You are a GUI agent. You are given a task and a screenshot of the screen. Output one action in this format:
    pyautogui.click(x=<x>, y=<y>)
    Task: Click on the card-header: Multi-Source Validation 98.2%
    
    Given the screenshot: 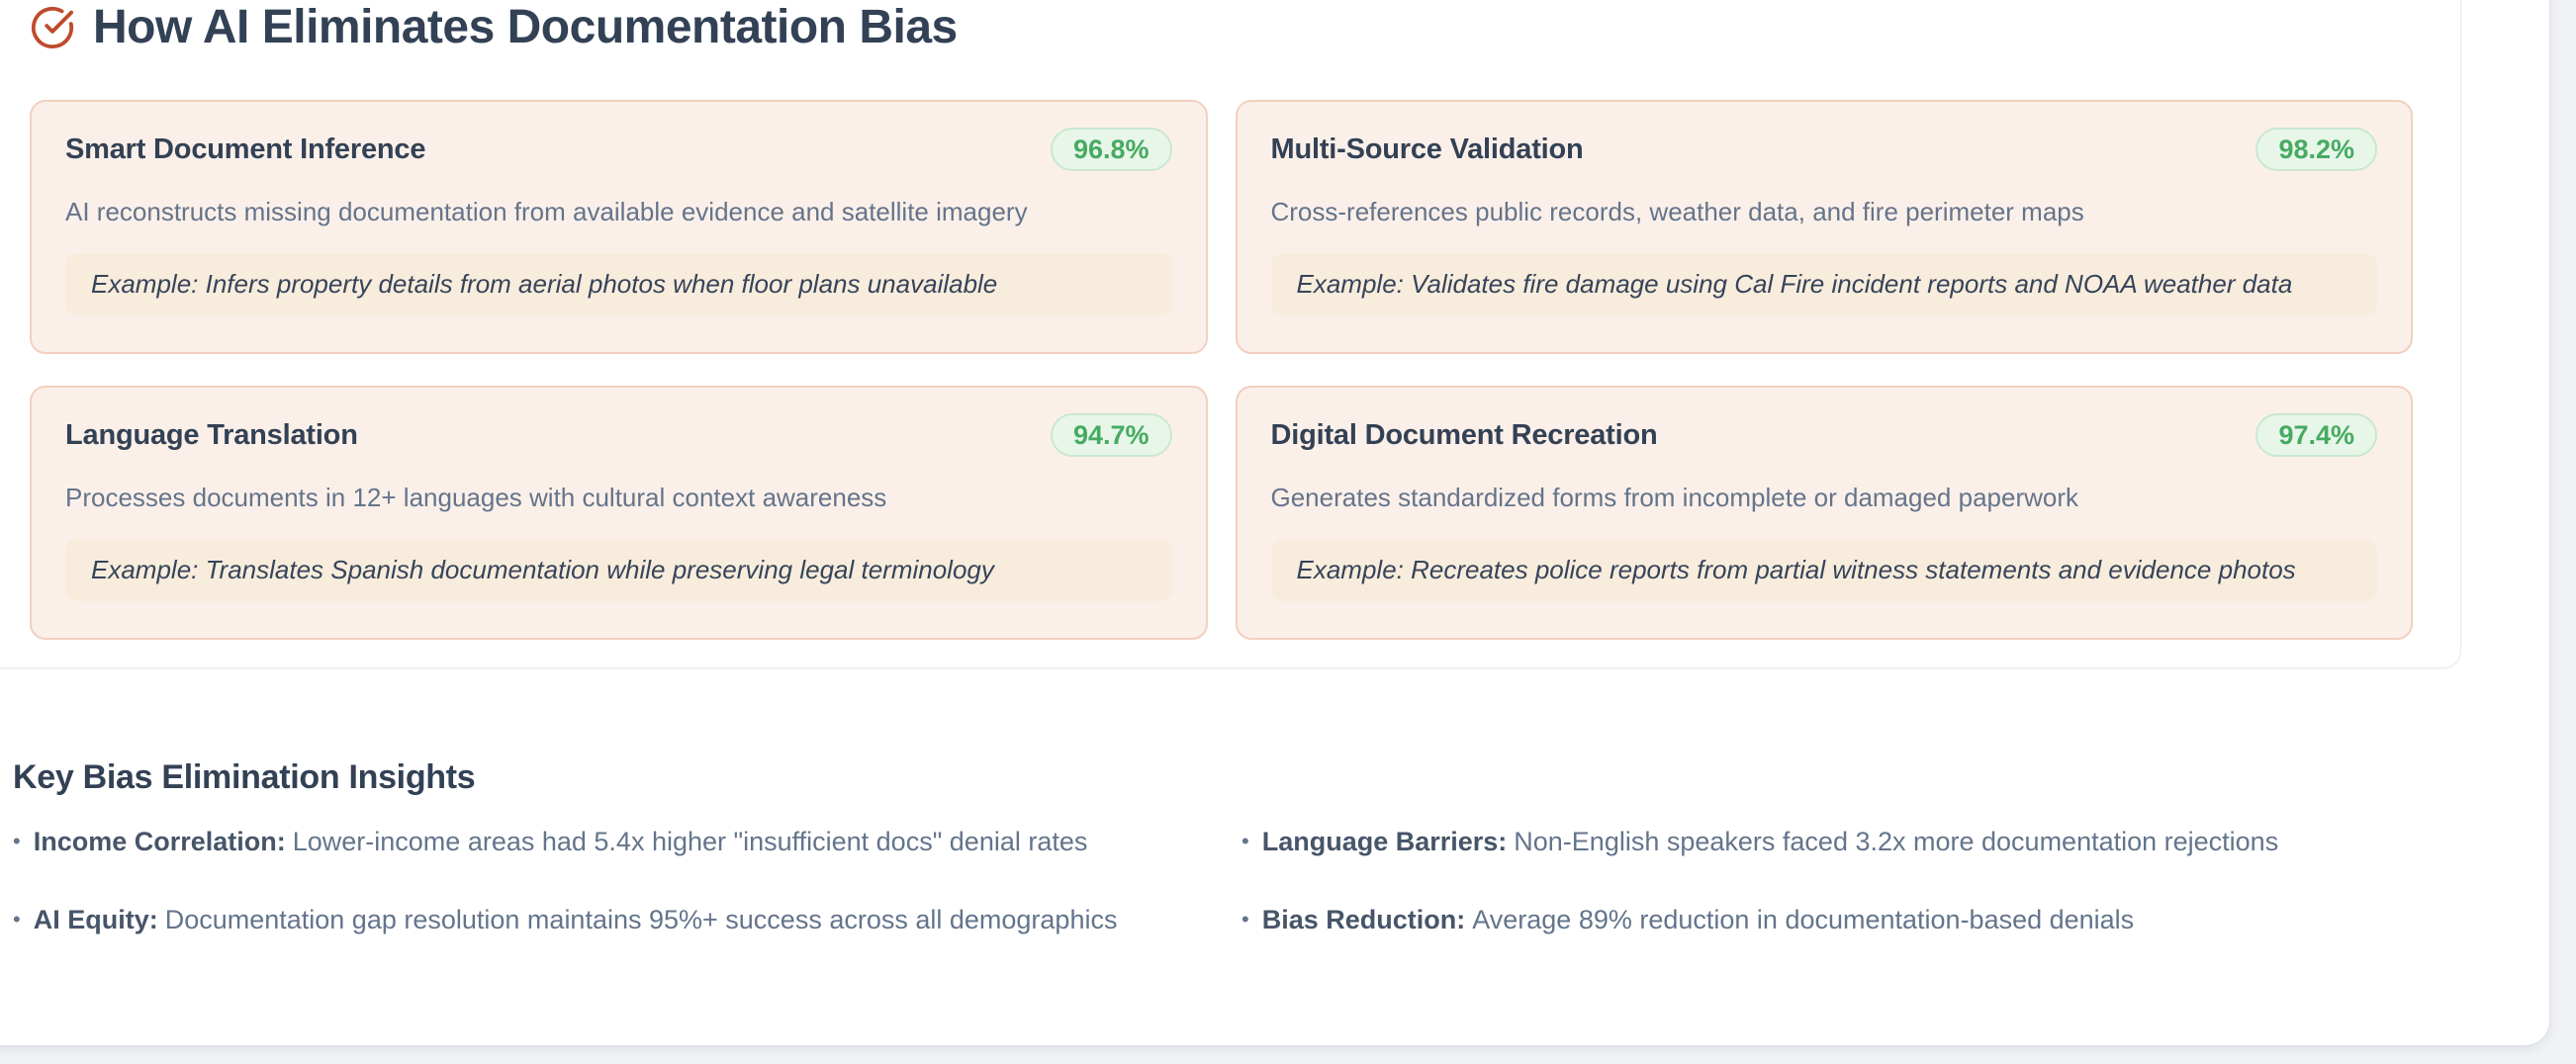 What is the action you would take?
    pyautogui.click(x=1824, y=150)
    